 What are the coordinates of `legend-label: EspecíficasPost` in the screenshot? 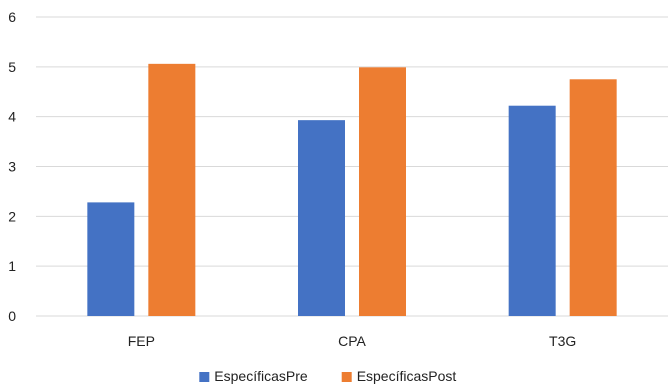 It's located at (407, 376).